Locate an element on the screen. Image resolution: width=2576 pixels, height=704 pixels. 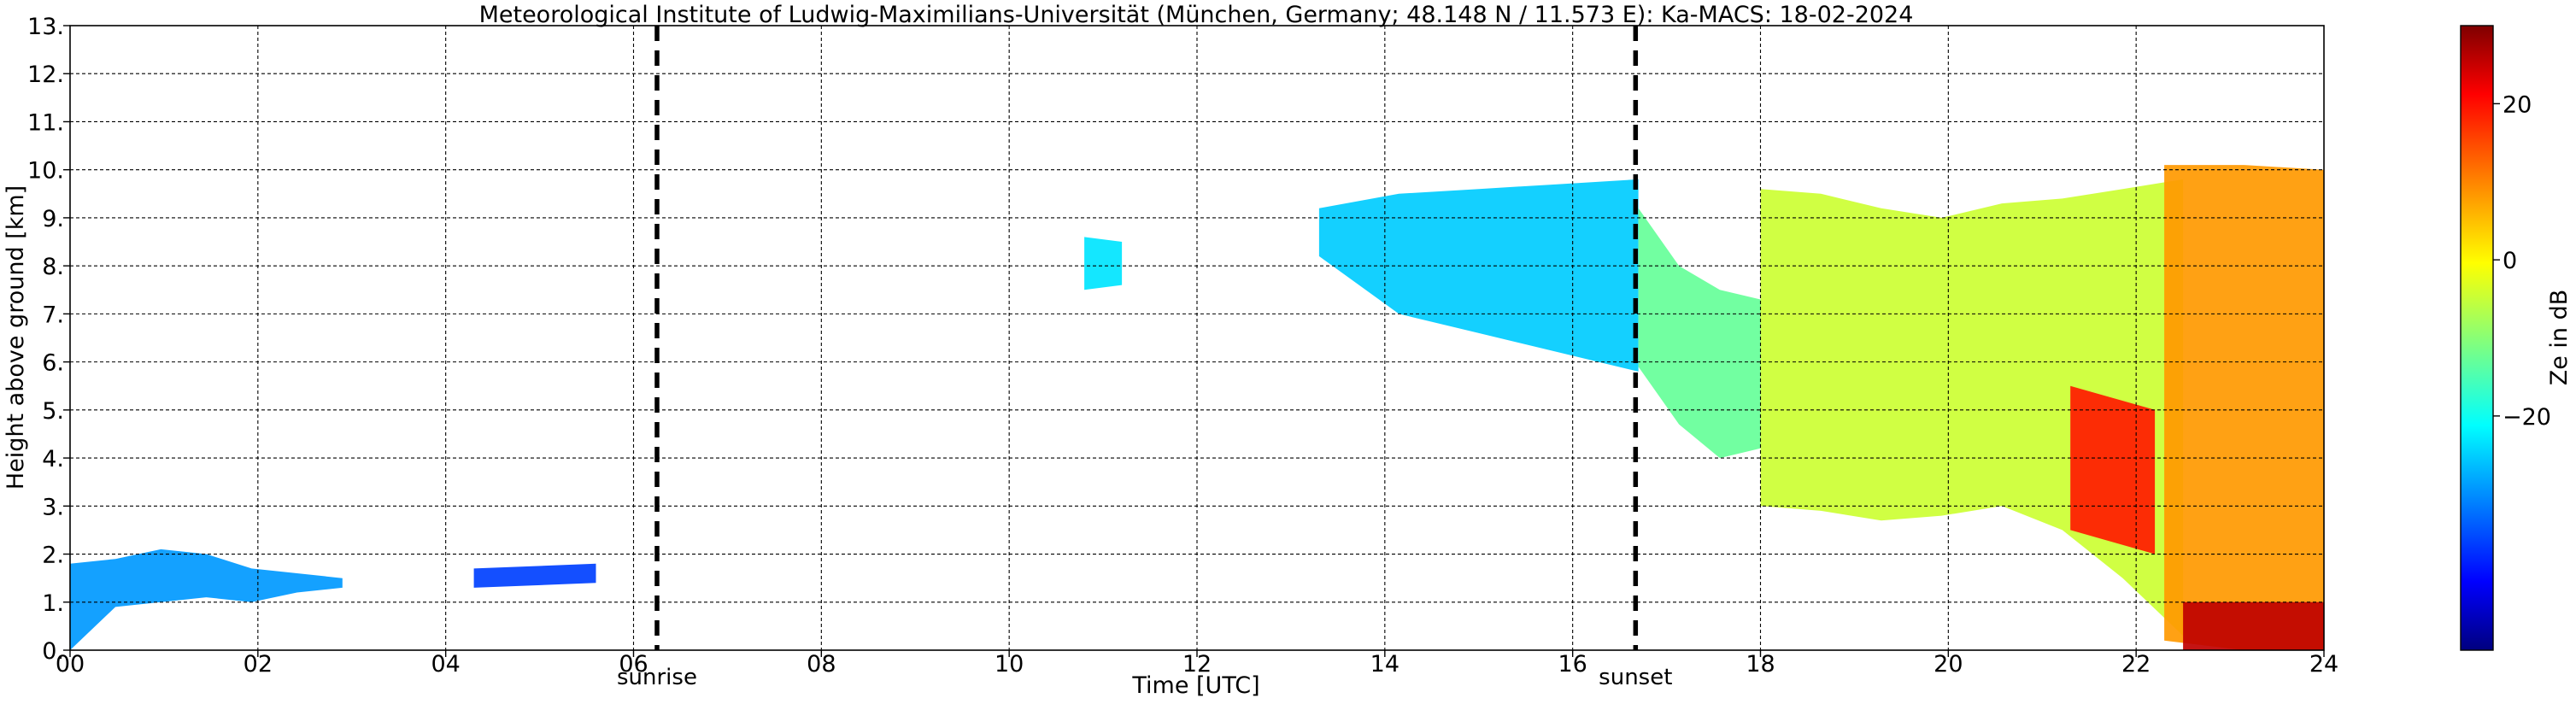
y-tick-label: 1. is located at coordinates (53, 603).